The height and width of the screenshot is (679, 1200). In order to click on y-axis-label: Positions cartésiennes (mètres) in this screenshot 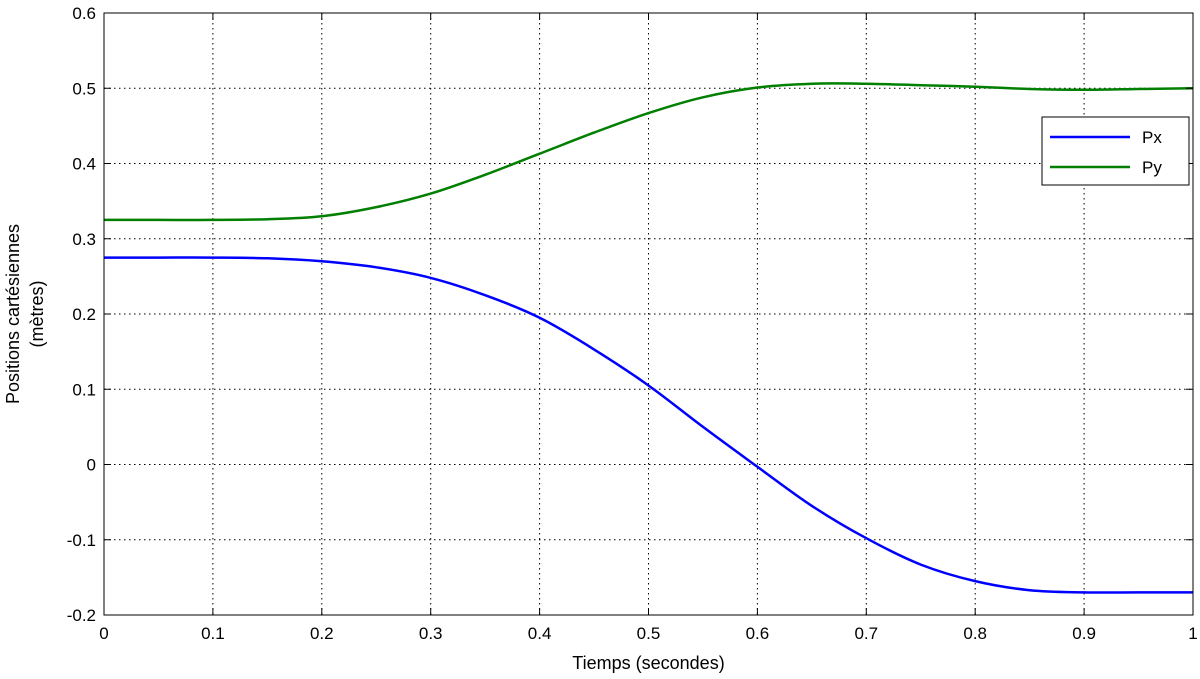, I will do `click(25, 314)`.